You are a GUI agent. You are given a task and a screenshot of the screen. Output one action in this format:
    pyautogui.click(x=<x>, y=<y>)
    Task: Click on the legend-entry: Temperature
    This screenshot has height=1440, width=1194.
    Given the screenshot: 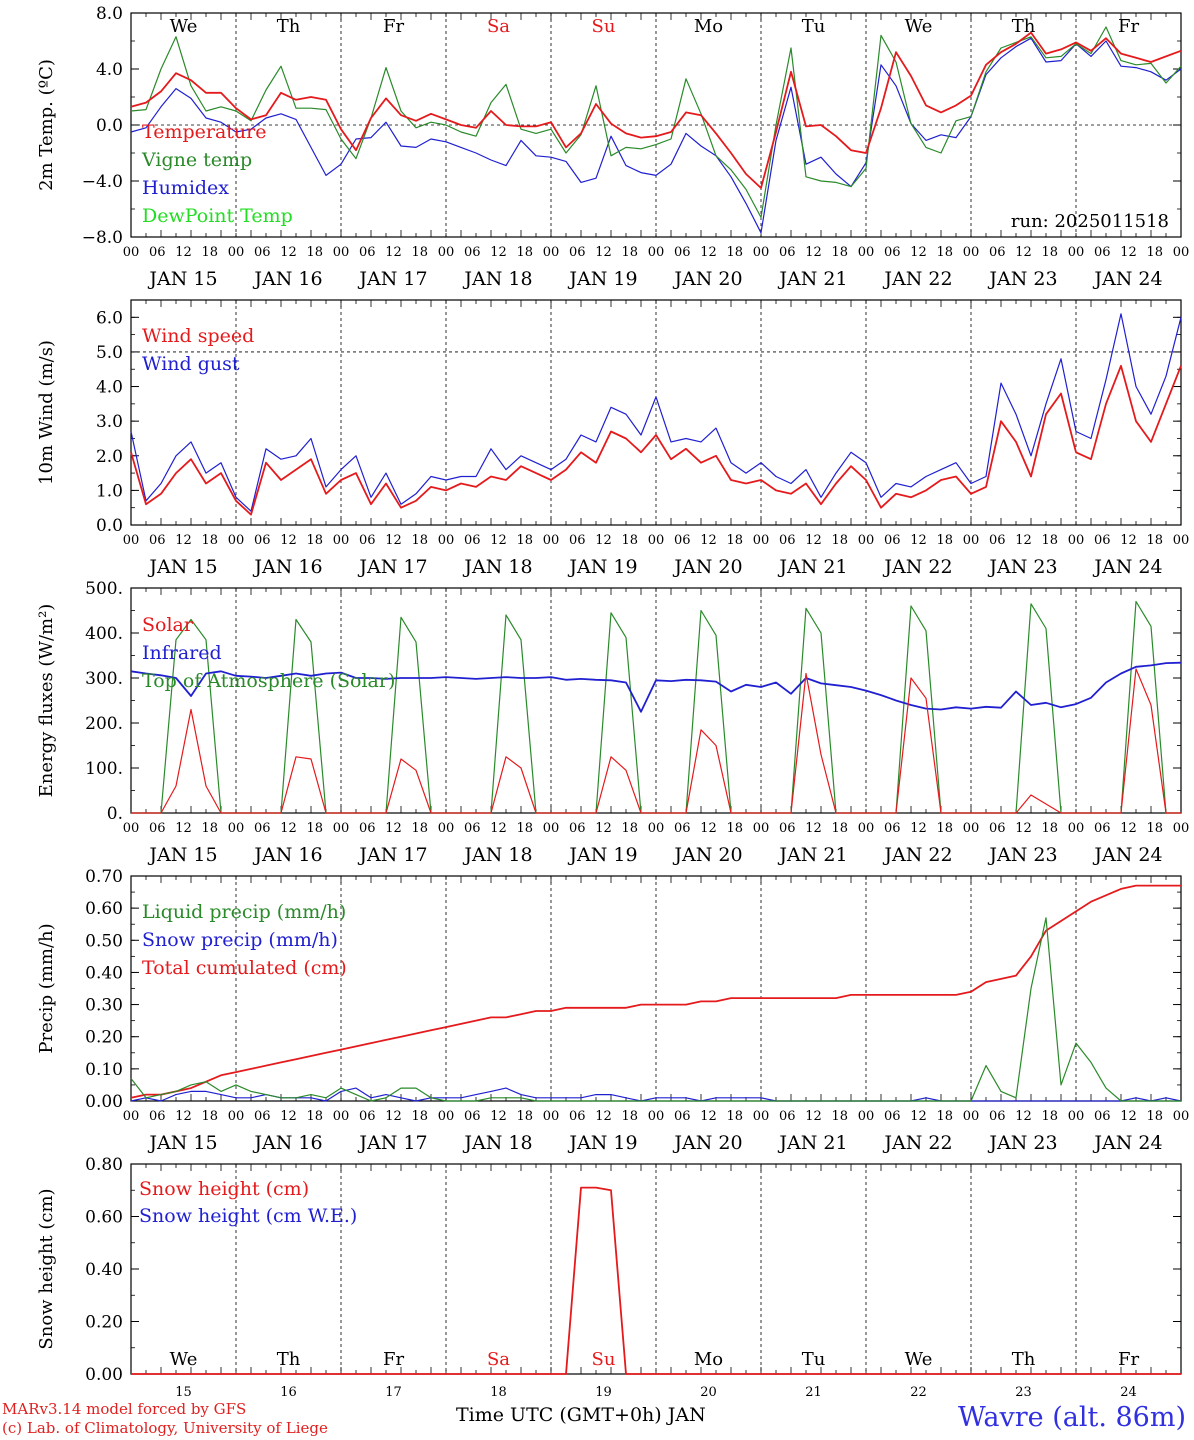 What is the action you would take?
    pyautogui.click(x=204, y=132)
    